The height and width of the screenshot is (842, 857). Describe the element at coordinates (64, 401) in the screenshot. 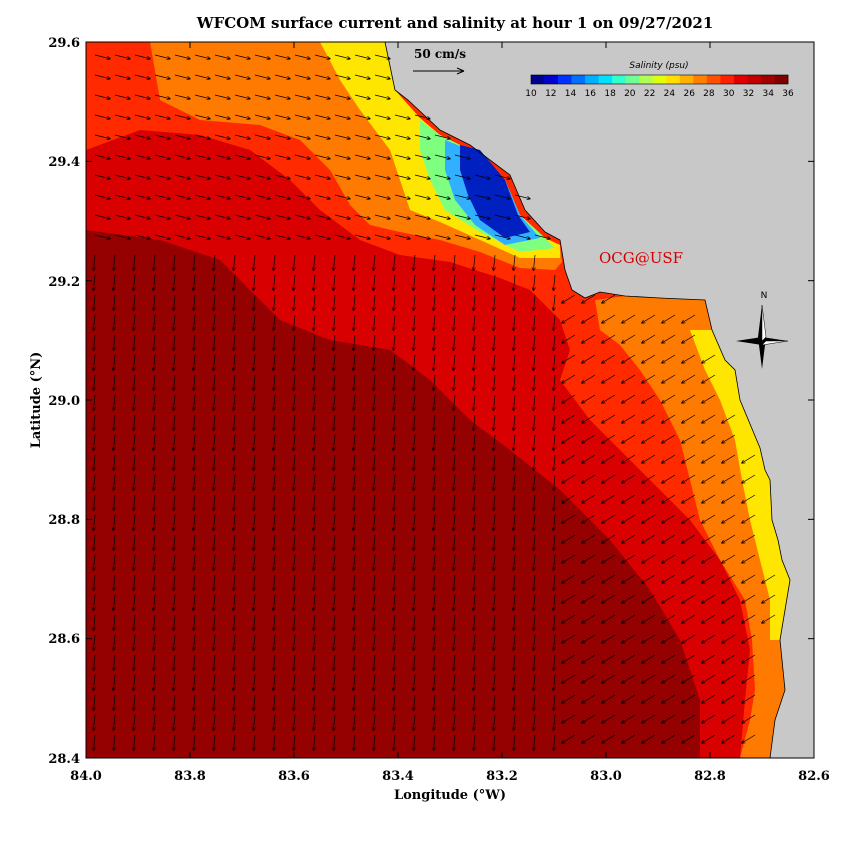

I see `y-tick-labels: 28.4 28.6 28.8 29.0 29.2 29.4 29.6` at that location.